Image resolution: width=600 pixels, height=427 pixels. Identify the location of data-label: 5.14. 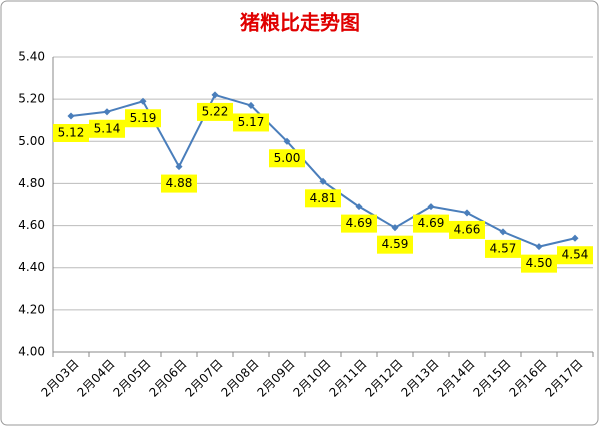
(107, 128).